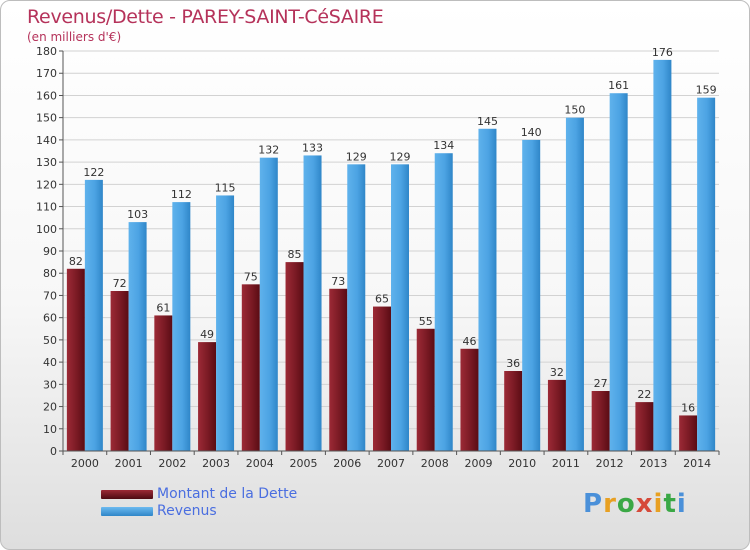 The height and width of the screenshot is (550, 750). I want to click on bar-debt-2012, so click(600, 421).